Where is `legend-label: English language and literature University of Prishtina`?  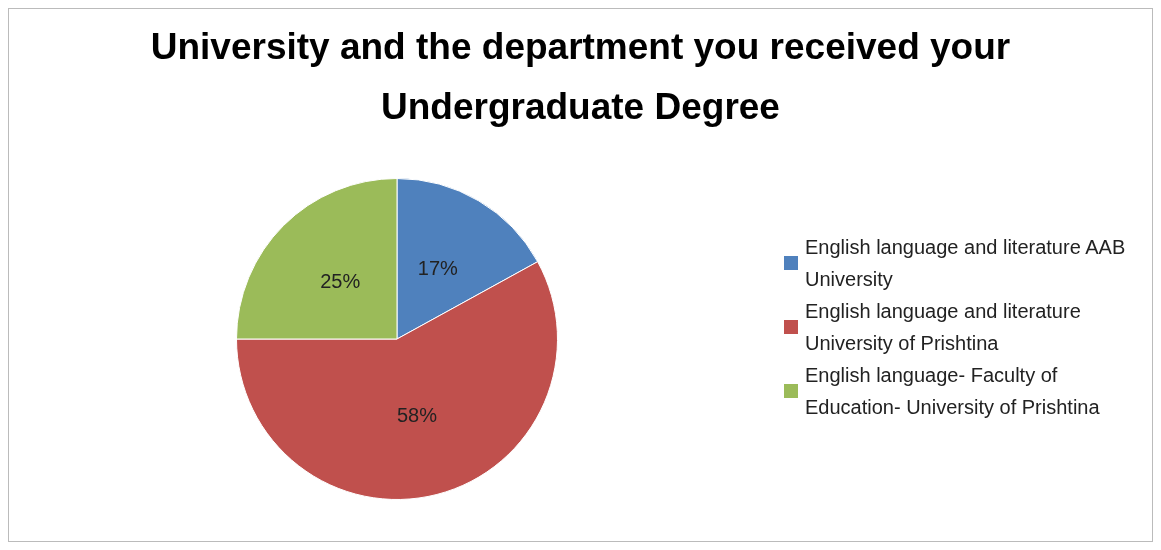
legend-label: English language and literature University of Prishtina is located at coordinates (943, 327).